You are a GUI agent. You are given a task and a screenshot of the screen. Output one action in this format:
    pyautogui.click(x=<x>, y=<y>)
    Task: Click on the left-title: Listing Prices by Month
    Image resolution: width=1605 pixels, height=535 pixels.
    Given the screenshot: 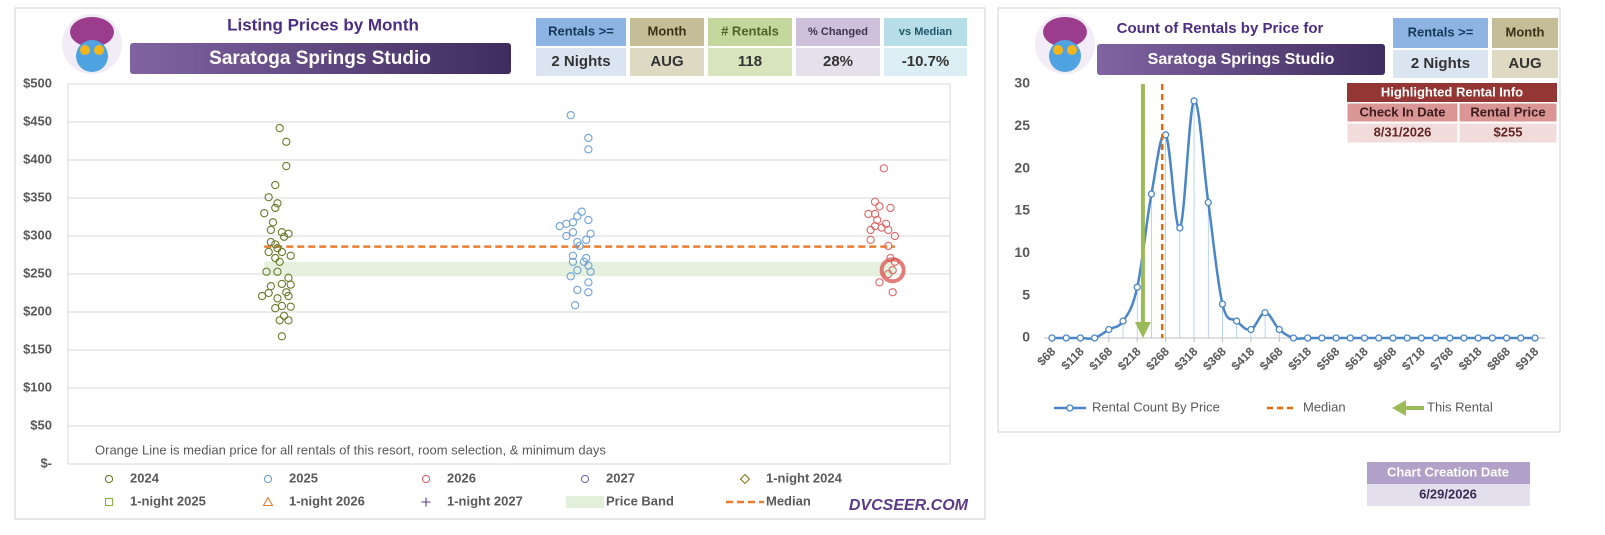 What is the action you would take?
    pyautogui.click(x=323, y=24)
    